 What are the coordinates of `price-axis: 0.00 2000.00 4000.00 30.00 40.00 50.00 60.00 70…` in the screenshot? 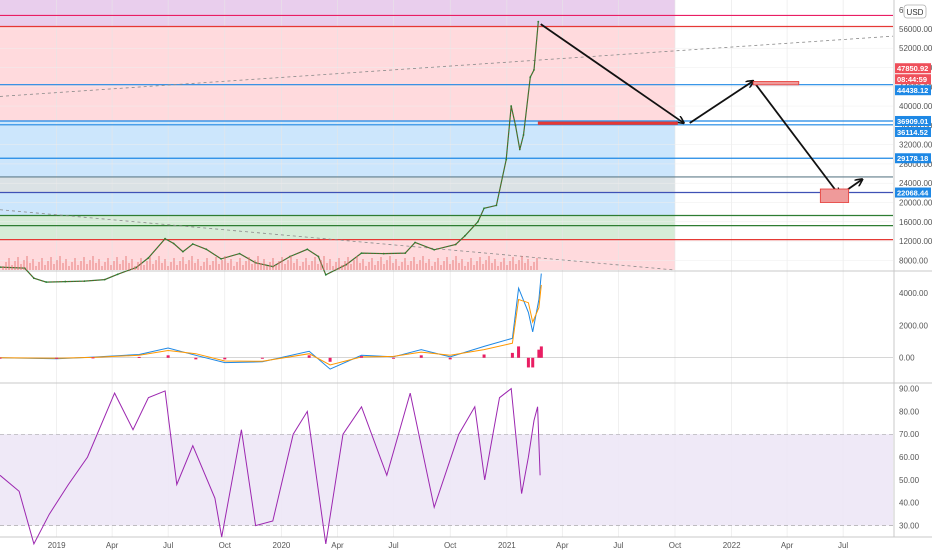 It's located at (915, 268).